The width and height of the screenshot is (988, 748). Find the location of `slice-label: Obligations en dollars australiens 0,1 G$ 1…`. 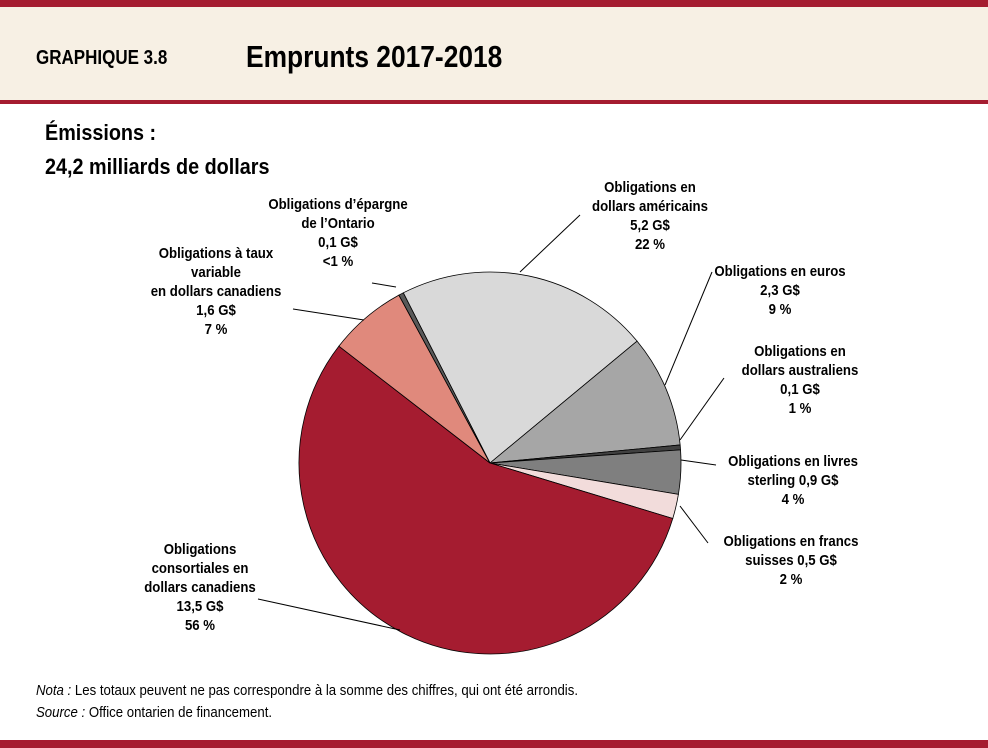

slice-label: Obligations en dollars australiens 0,1 G$ 1… is located at coordinates (800, 380).